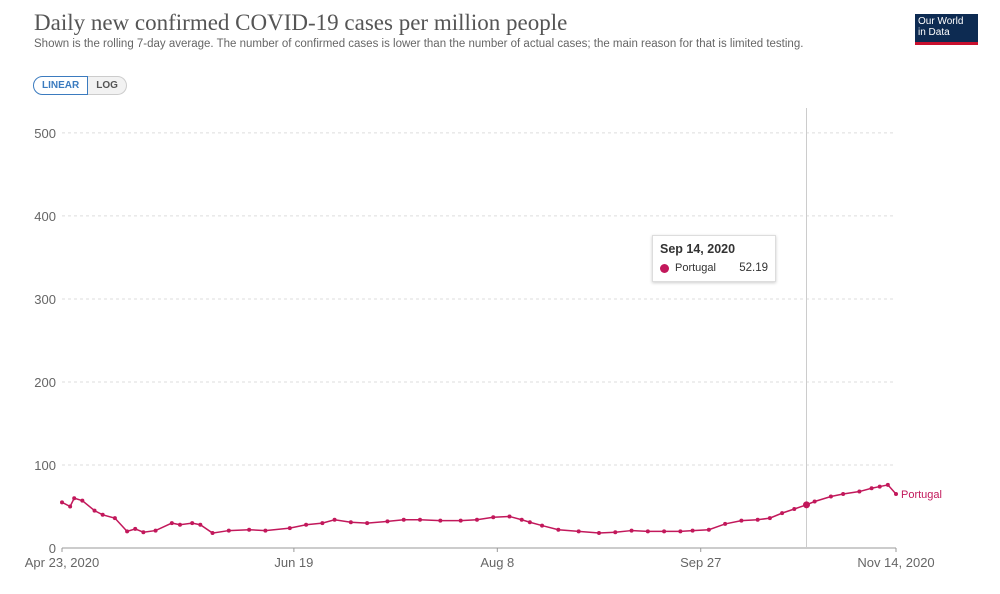 Image resolution: width=1000 pixels, height=594 pixels. Describe the element at coordinates (664, 268) in the screenshot. I see `tooltip-series-dot` at that location.